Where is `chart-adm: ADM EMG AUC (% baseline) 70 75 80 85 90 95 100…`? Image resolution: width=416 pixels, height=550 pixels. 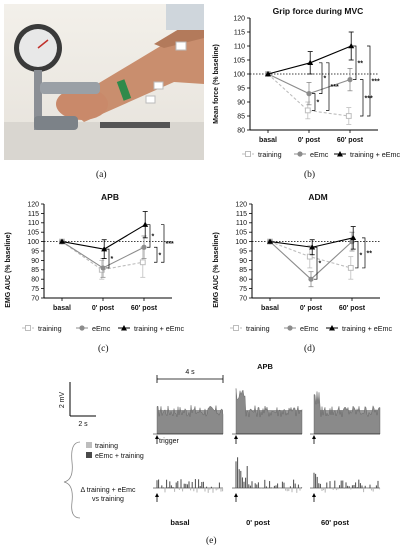
chart-adm: ADM EMG AUC (% baseline) 70 75 80 85 90 95 100… is located at coordinates (303, 262).